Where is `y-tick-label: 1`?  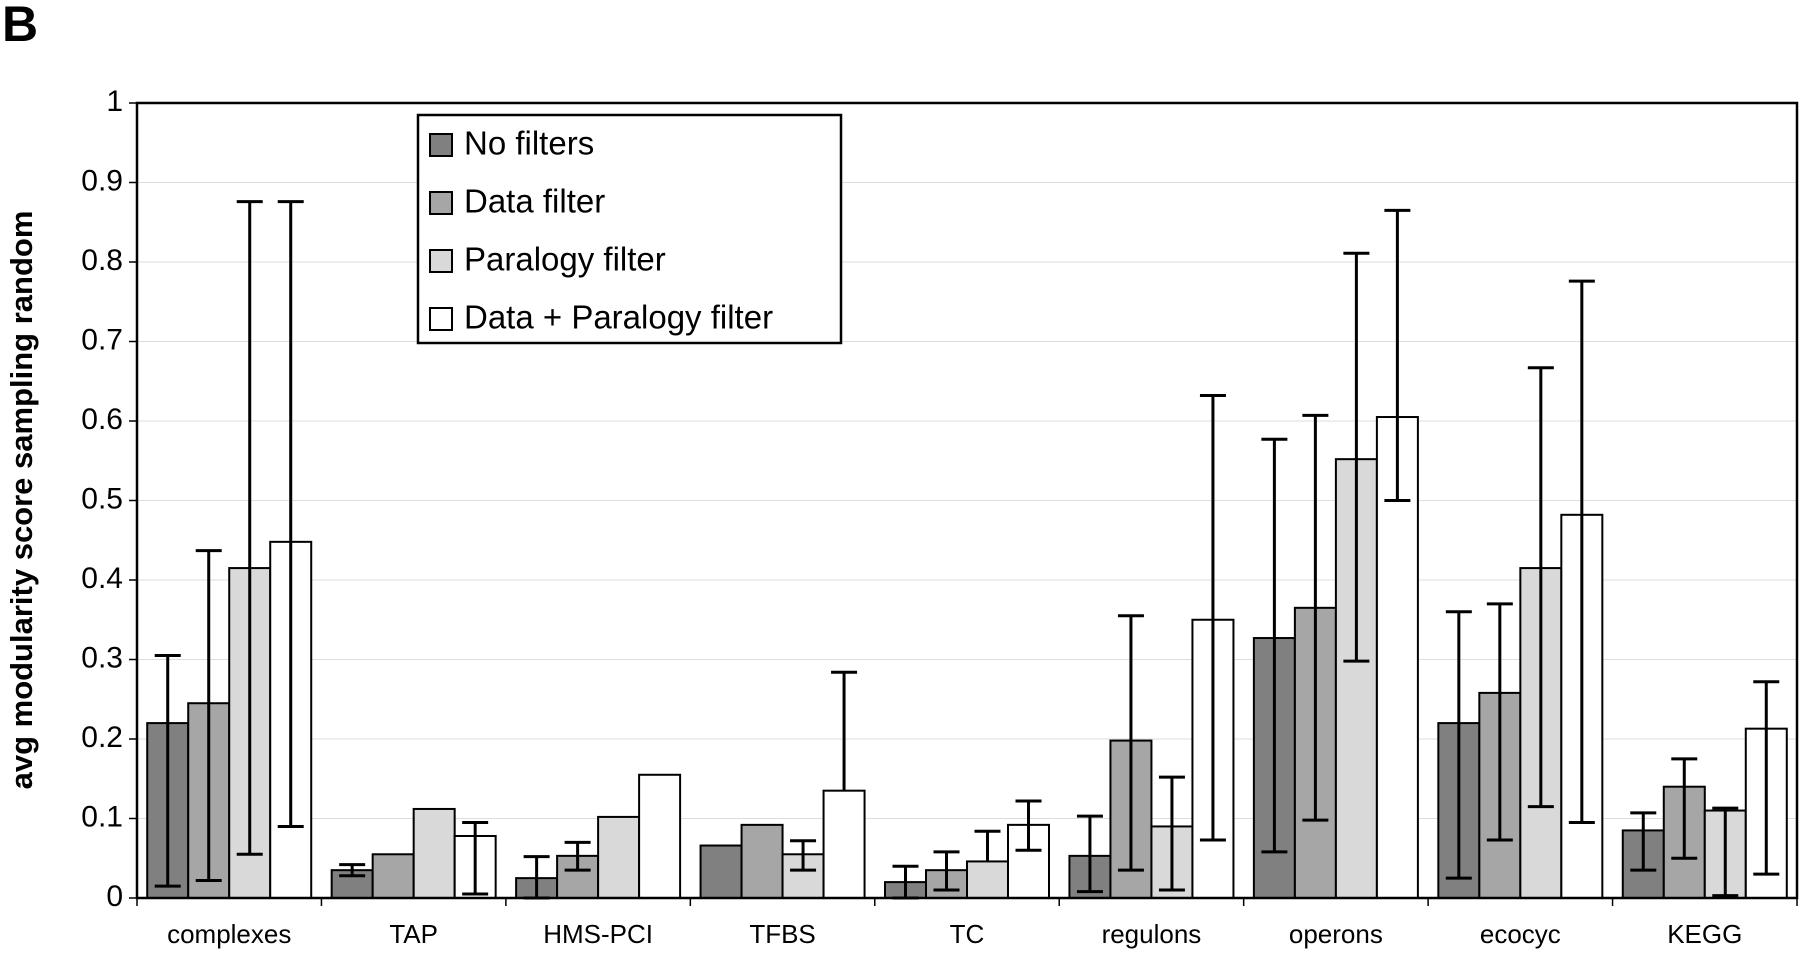
y-tick-label: 1 is located at coordinates (114, 101).